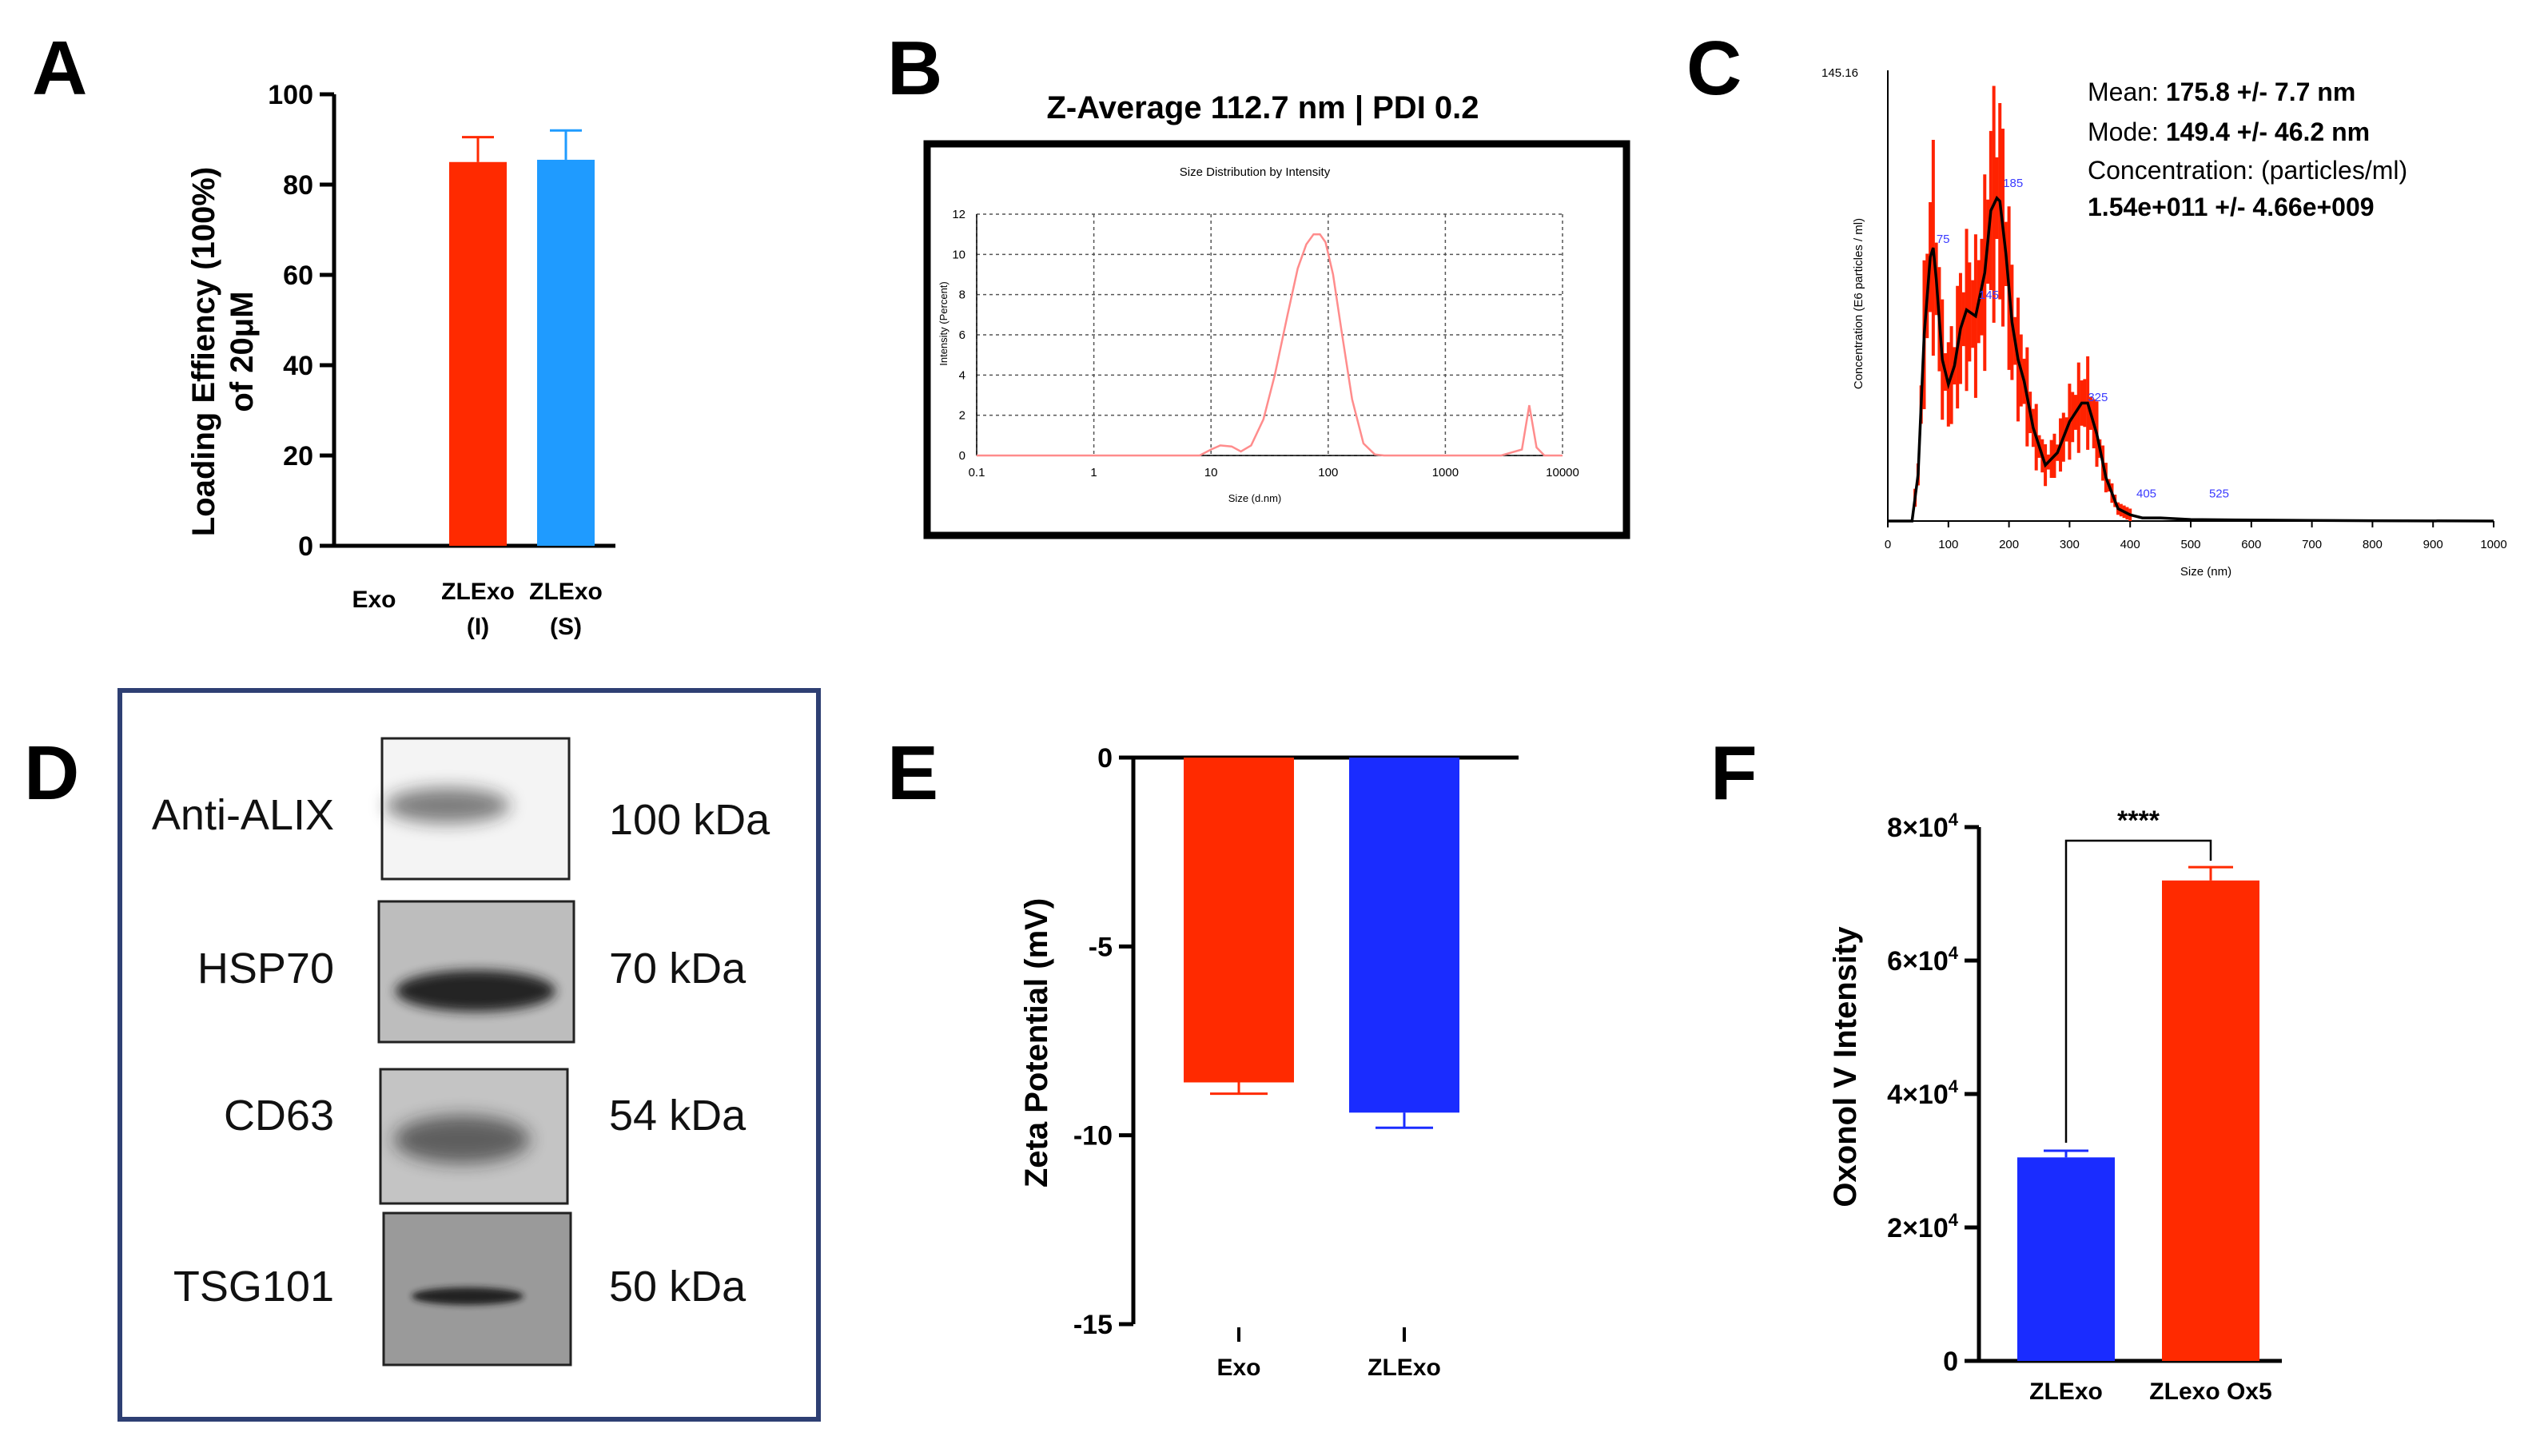  Describe the element at coordinates (2229, 131) in the screenshot. I see `chart-c-stat-mode: Mode: 149.4 +/- 46.2 nm` at that location.